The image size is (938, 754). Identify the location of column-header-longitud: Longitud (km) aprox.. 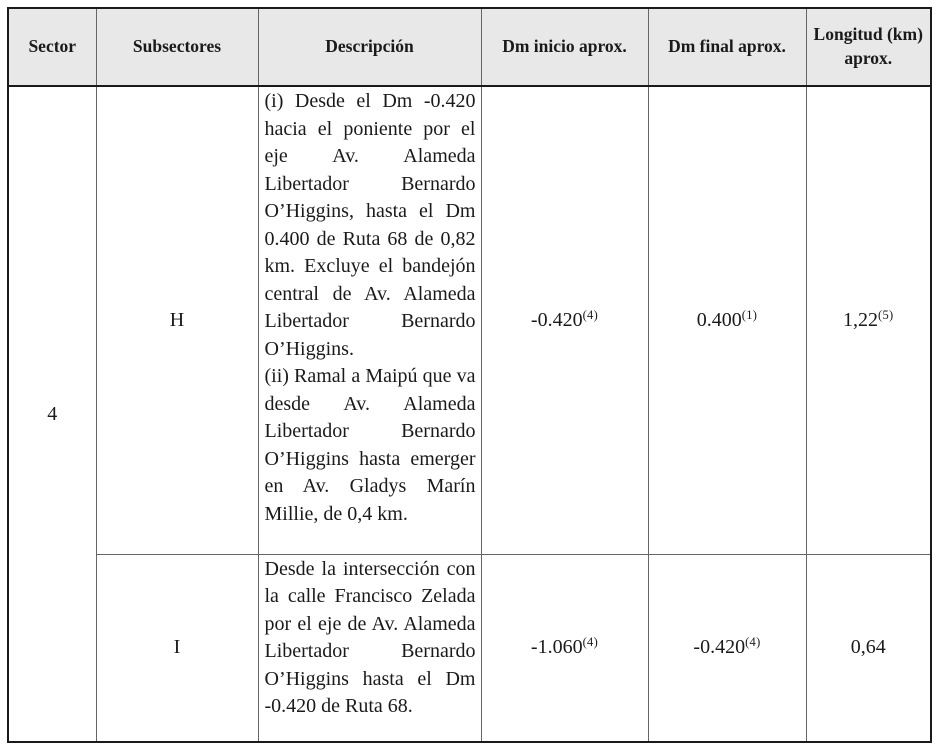
(868, 47).